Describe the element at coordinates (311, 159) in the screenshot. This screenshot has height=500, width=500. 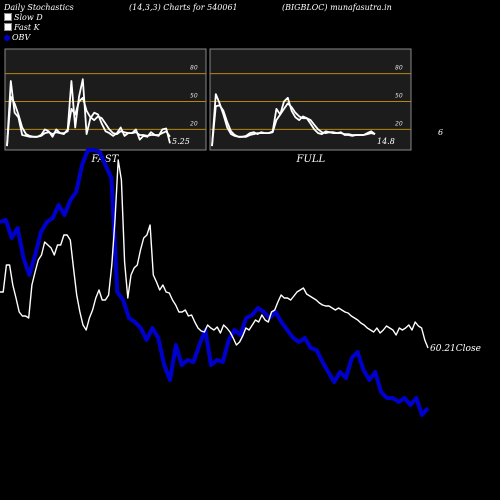
I see `full-panel-title: FULL` at that location.